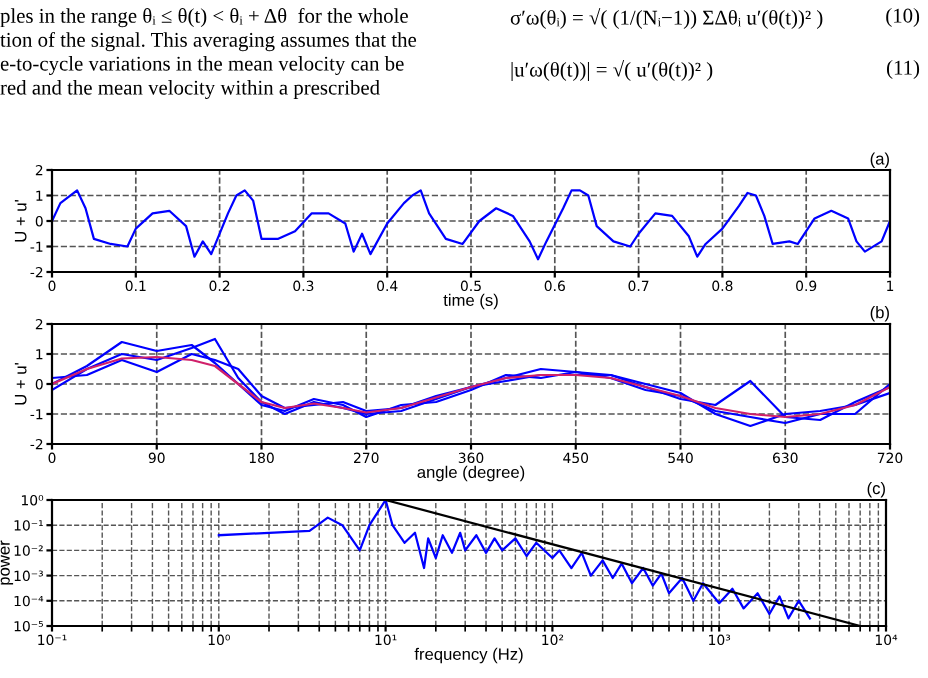 This screenshot has width=928, height=678. I want to click on y-axis-title: power, so click(7, 562).